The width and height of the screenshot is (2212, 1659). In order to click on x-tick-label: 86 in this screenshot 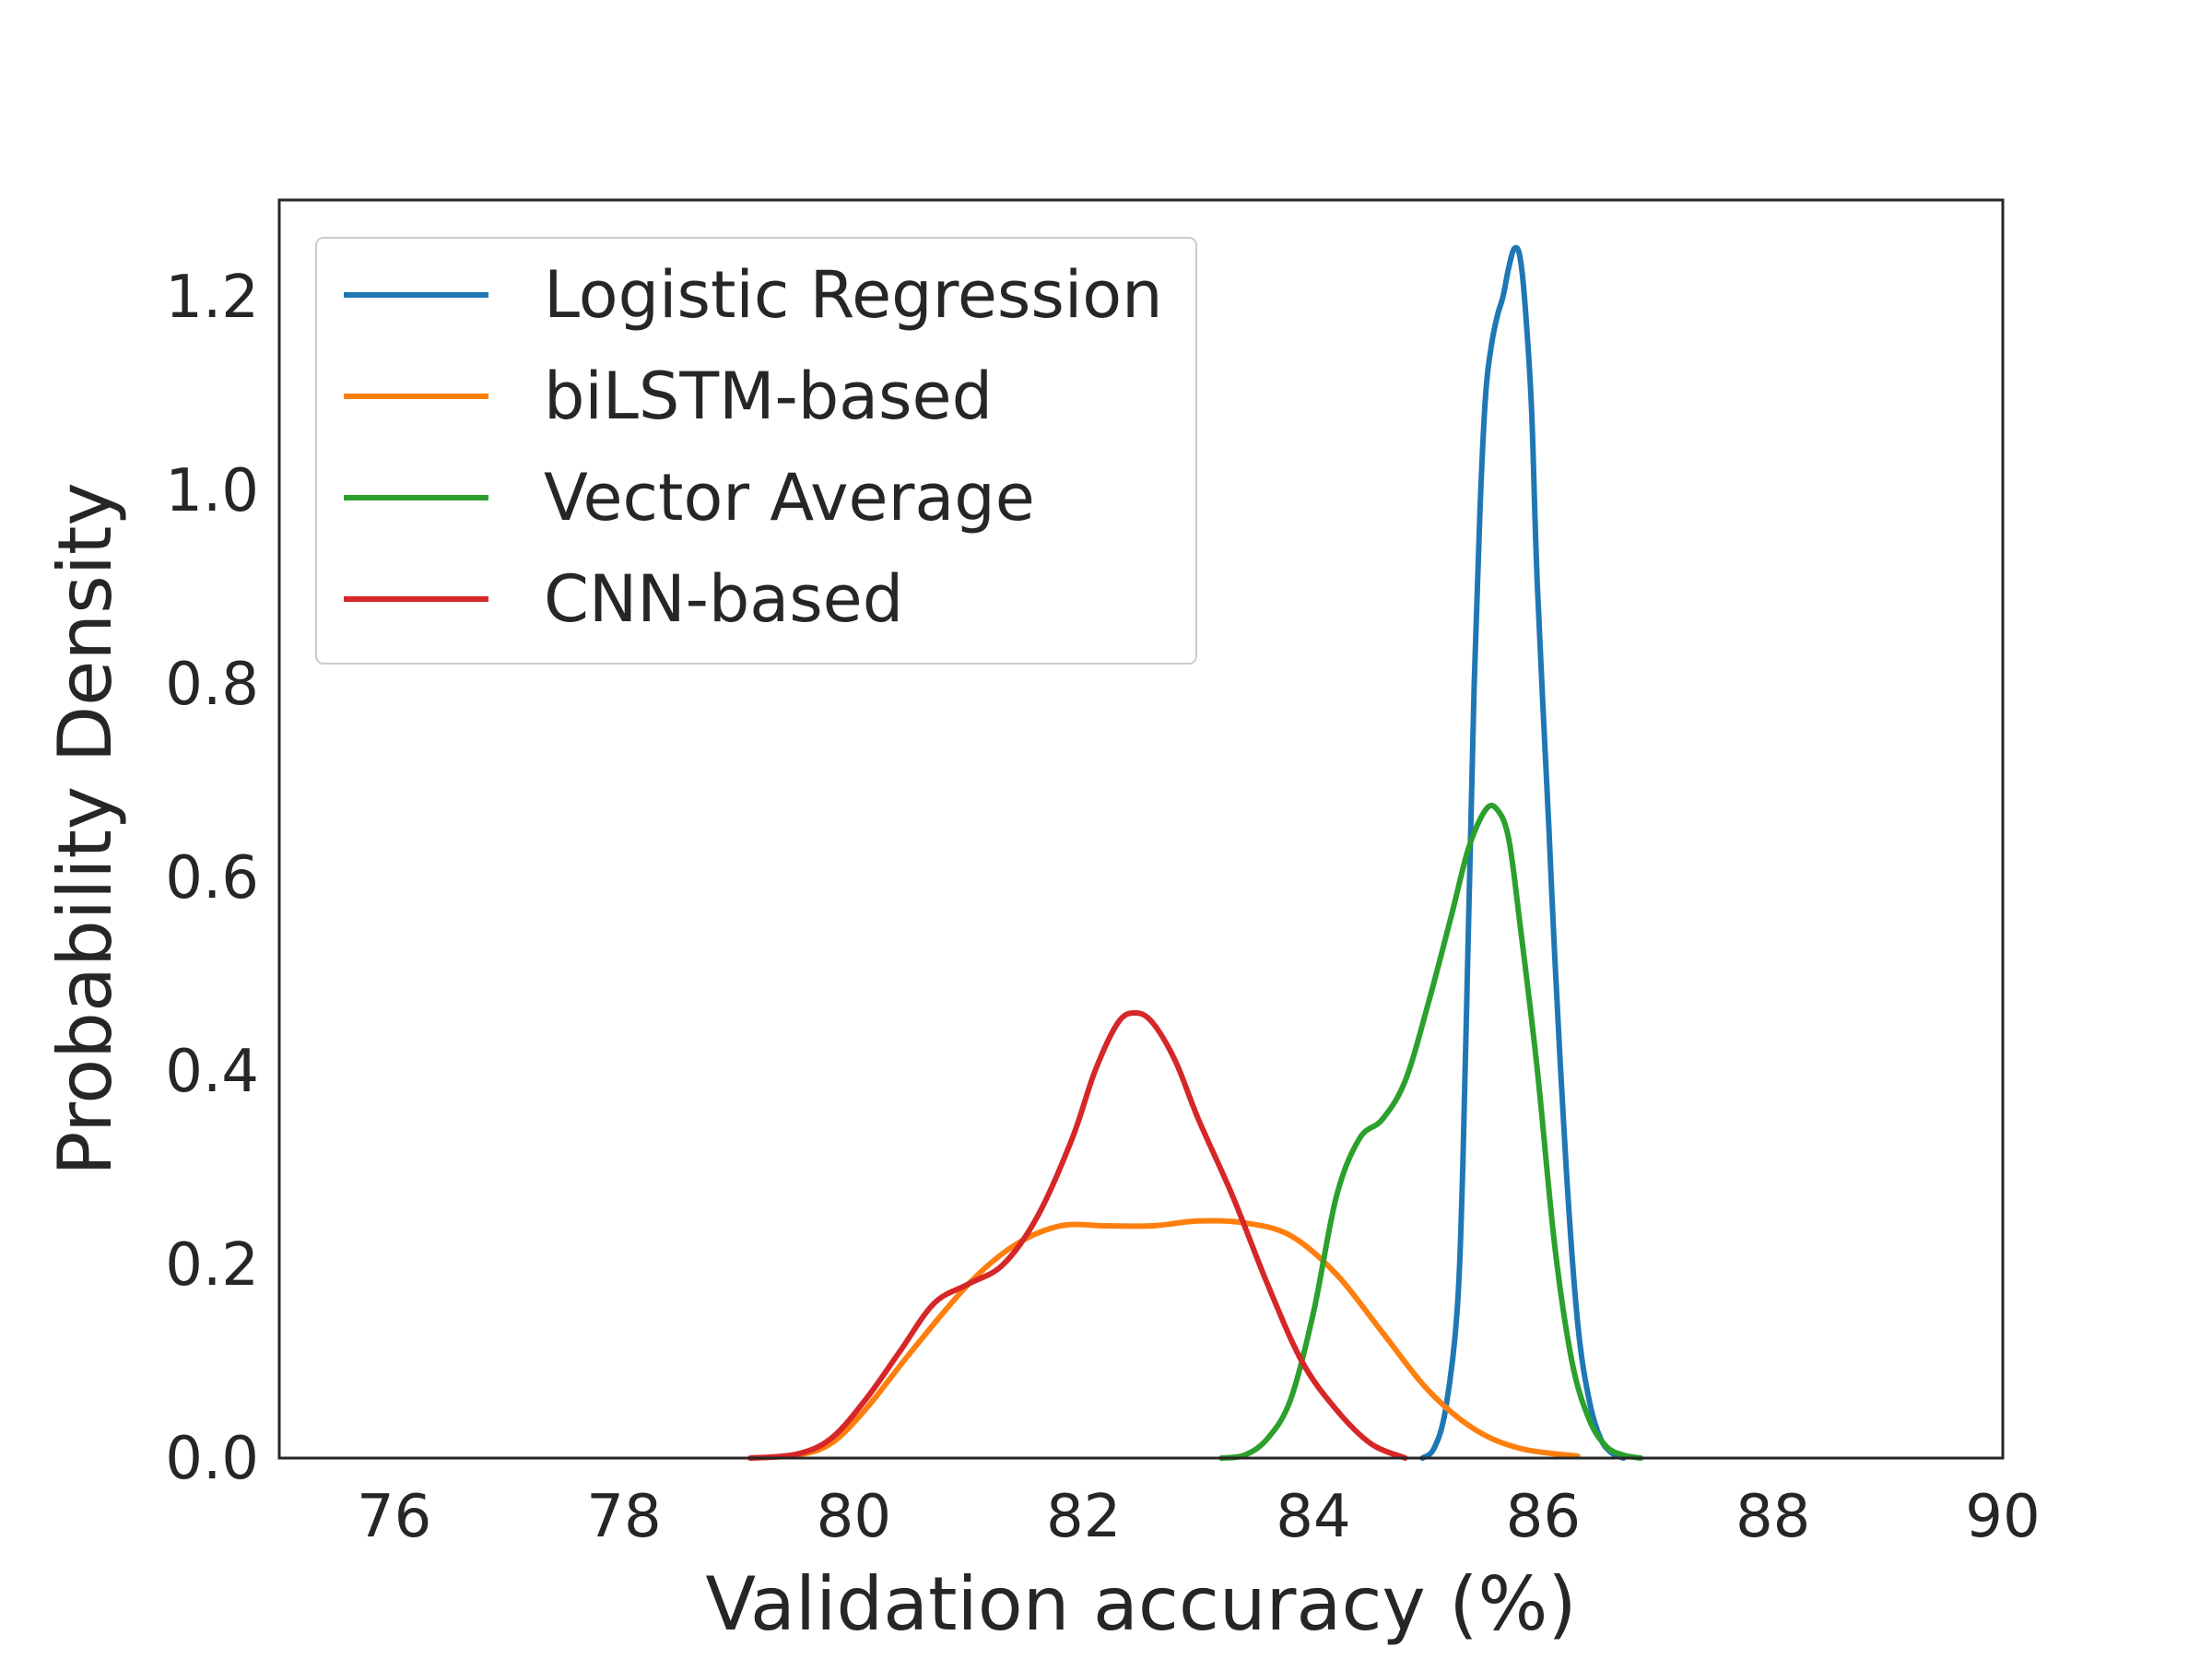, I will do `click(1543, 1517)`.